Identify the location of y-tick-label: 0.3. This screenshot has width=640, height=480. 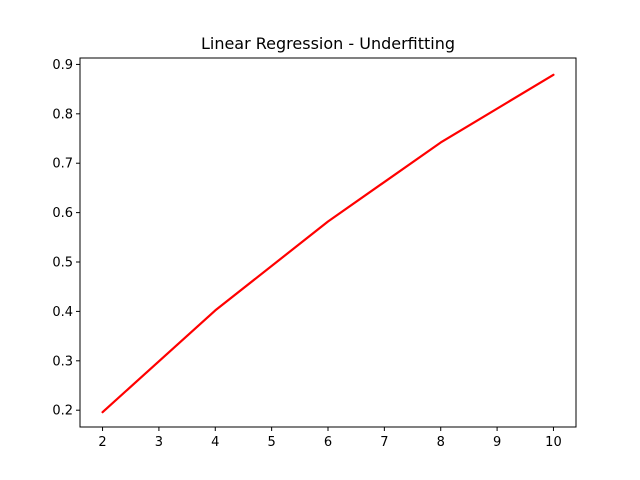
(62, 361).